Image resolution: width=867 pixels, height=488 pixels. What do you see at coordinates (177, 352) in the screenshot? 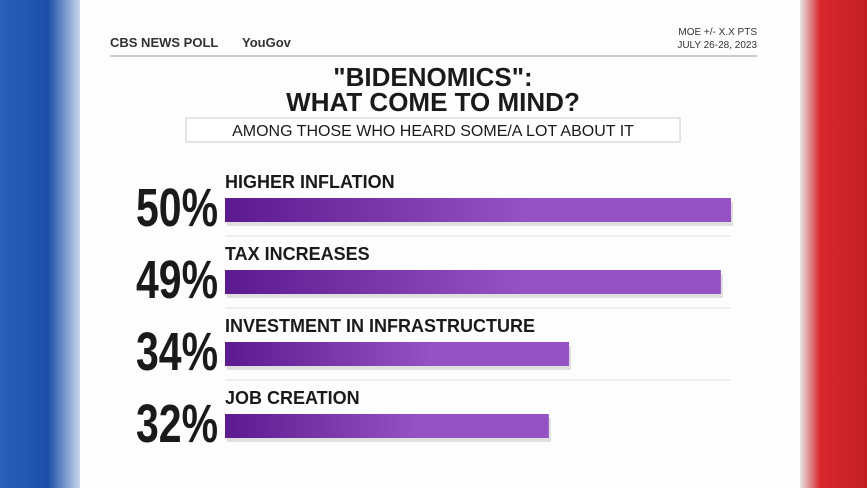
I see `value-label: 34%` at bounding box center [177, 352].